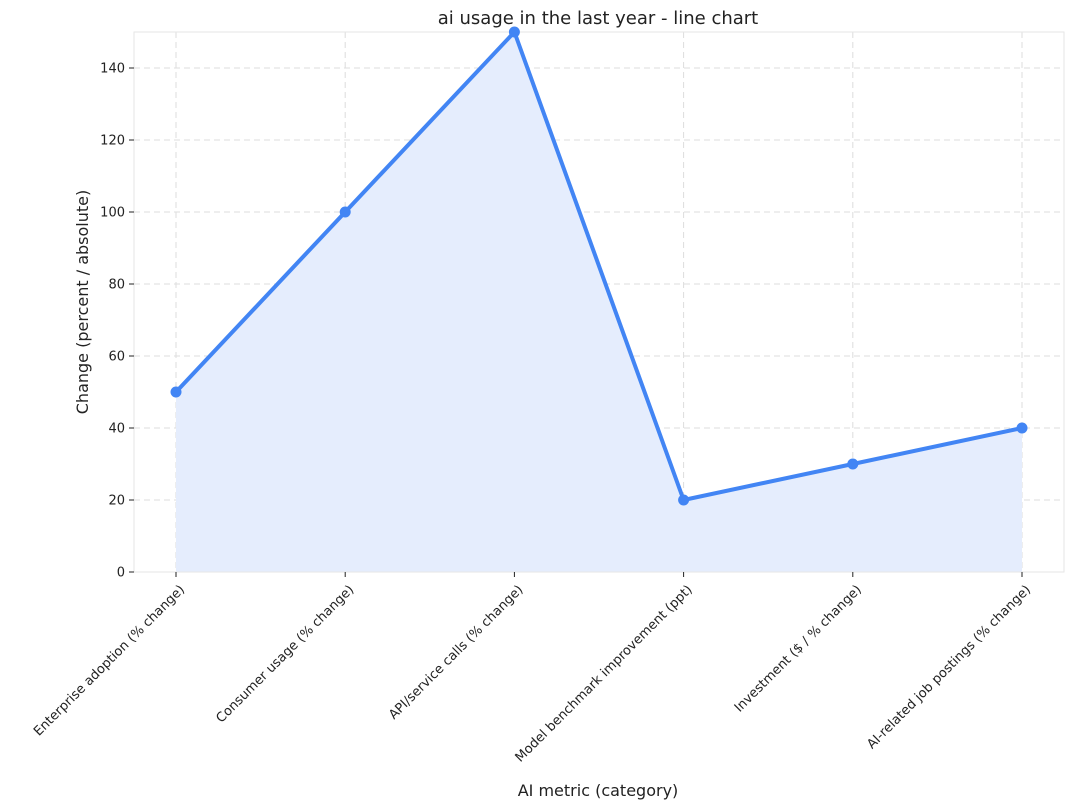 The width and height of the screenshot is (1073, 809). What do you see at coordinates (798, 648) in the screenshot?
I see `x-tick-label: Investment ($ / % change)` at bounding box center [798, 648].